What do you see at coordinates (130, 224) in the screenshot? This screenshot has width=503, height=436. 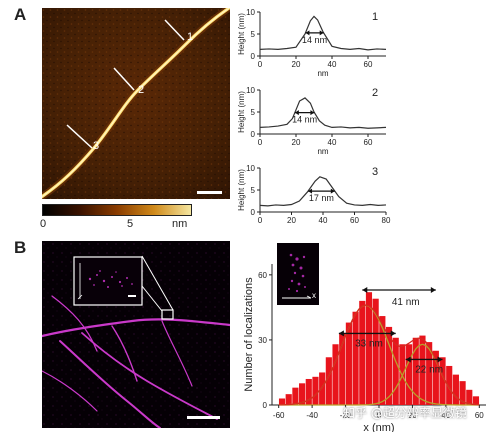 I see `colorbar-mid-label: 5` at bounding box center [130, 224].